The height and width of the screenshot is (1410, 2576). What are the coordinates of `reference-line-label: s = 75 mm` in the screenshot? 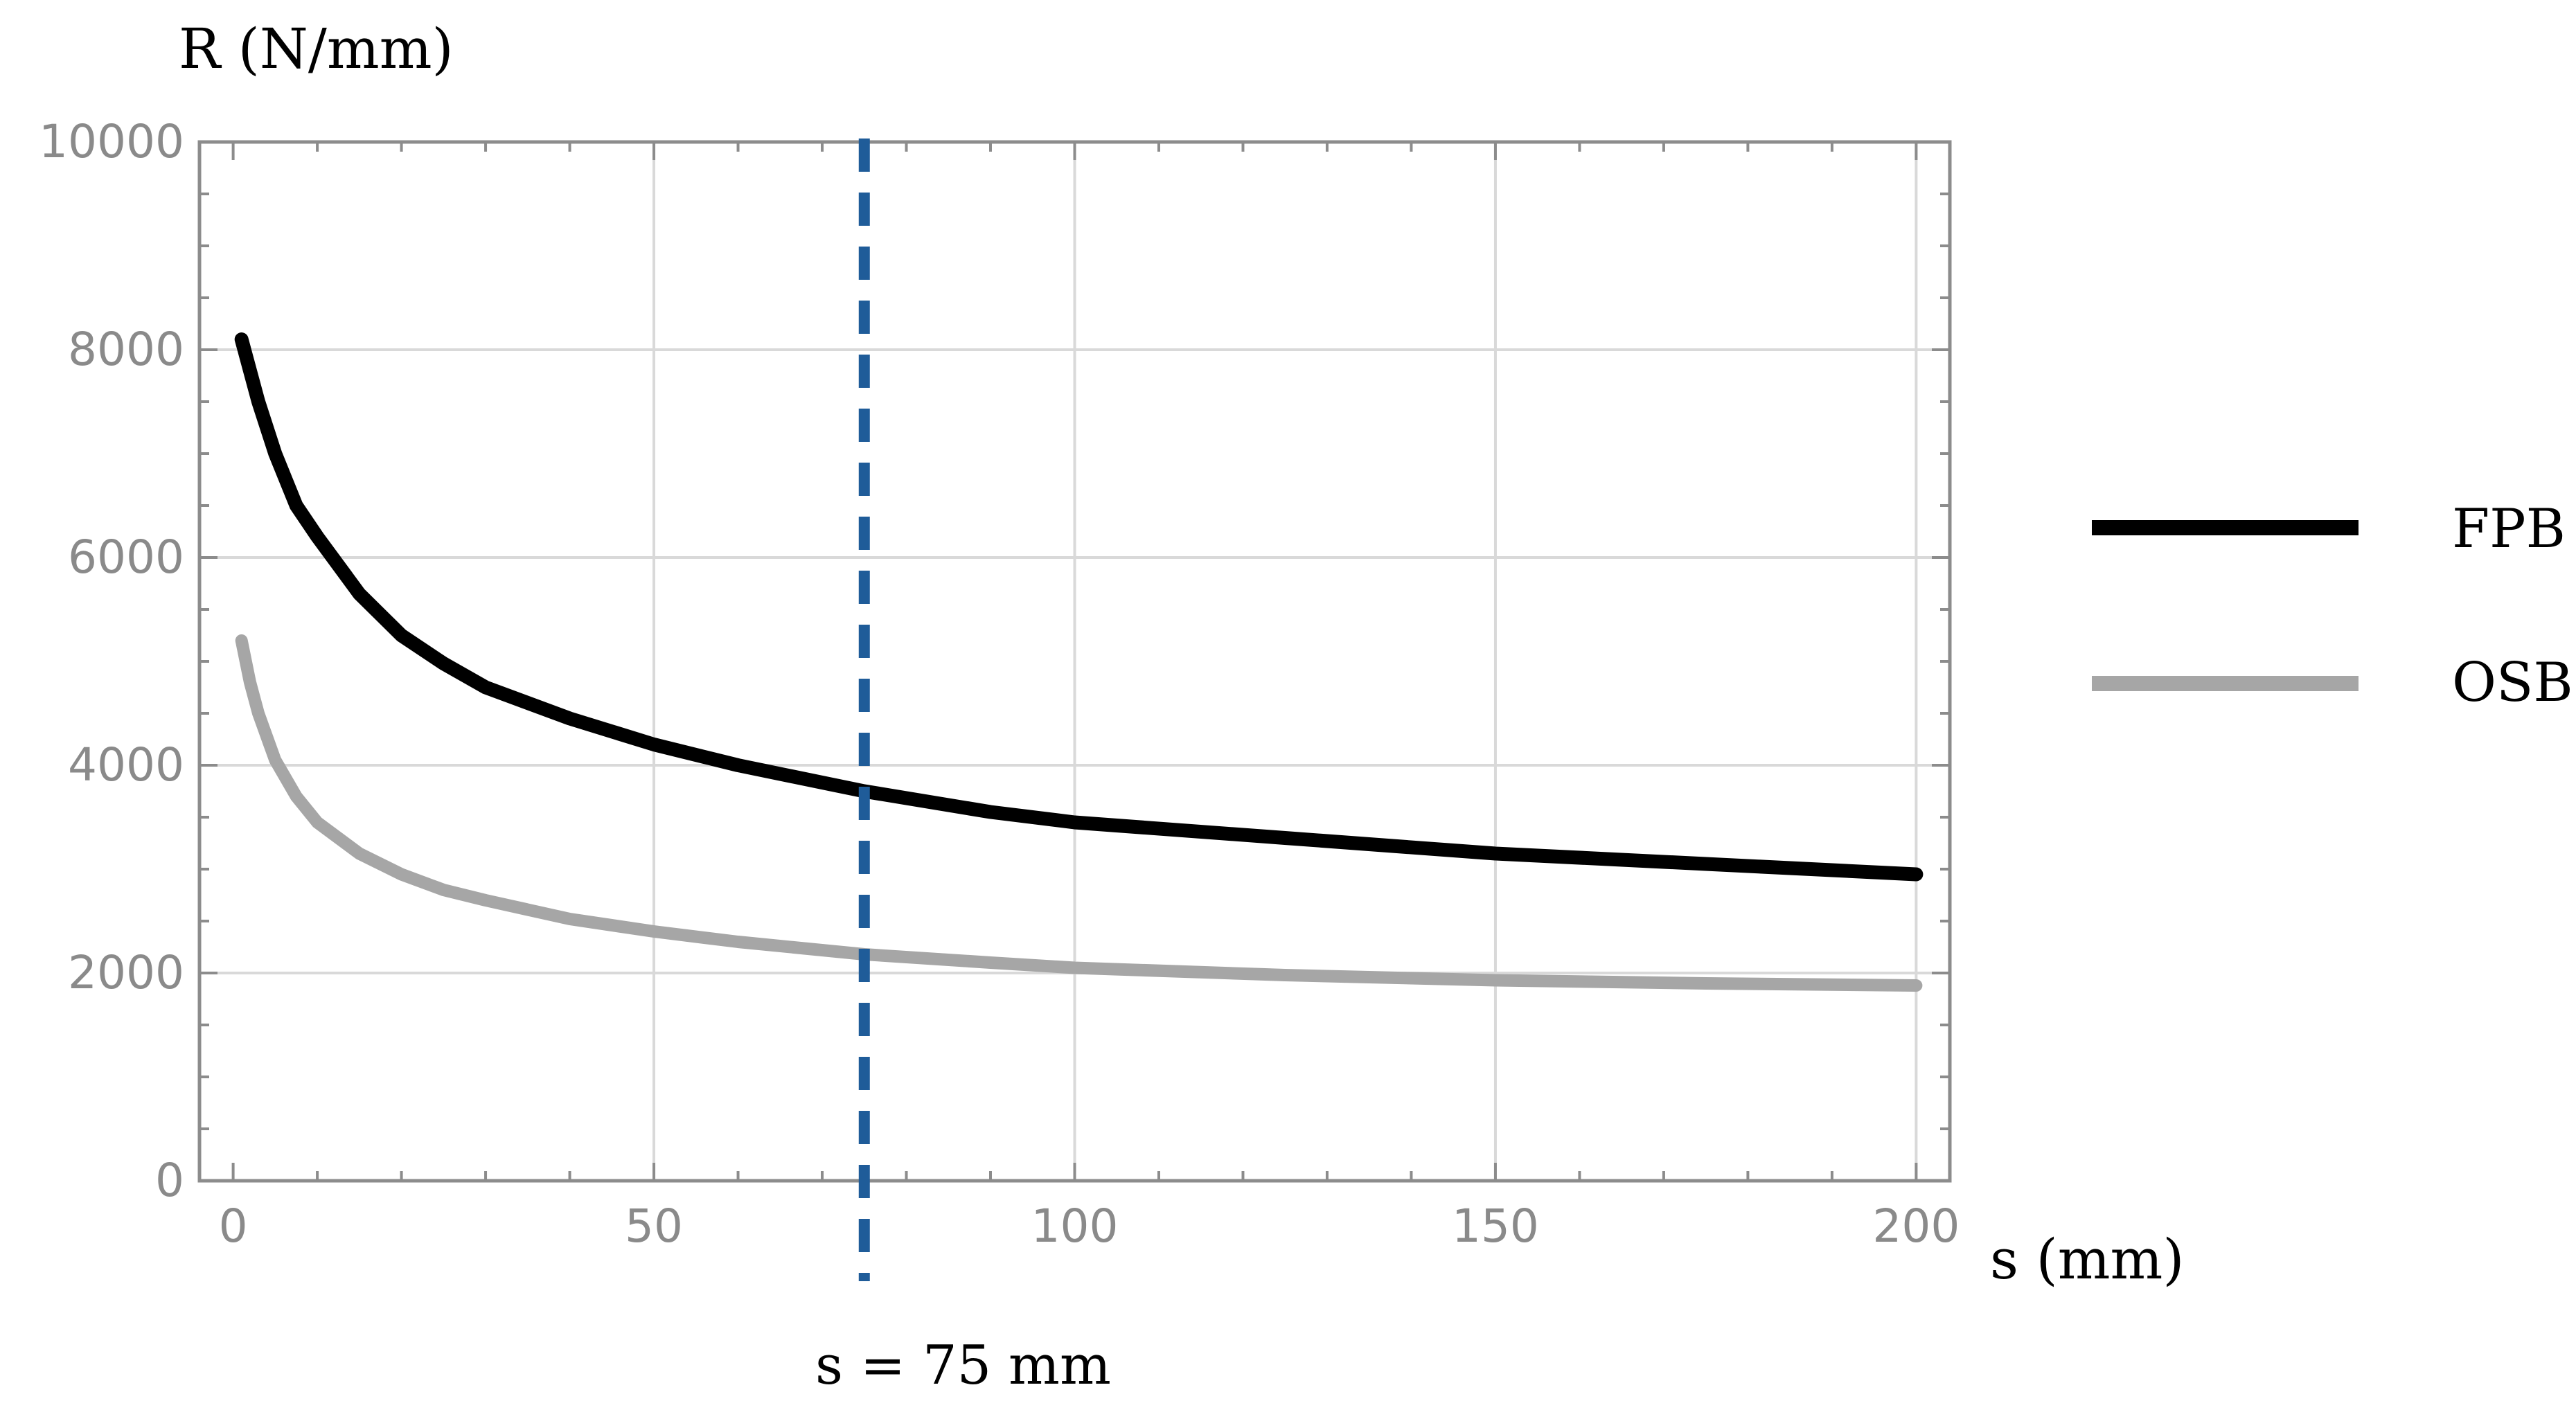 It's located at (963, 1366).